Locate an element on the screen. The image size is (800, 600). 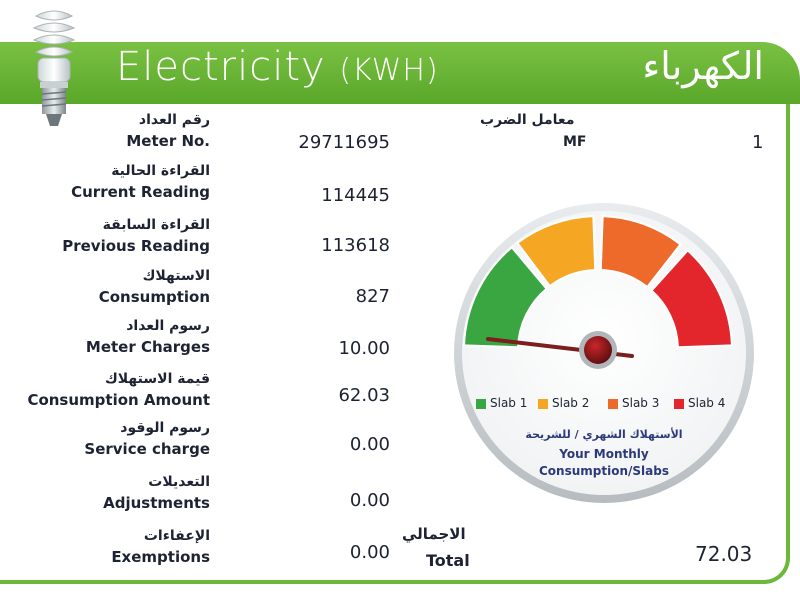
row-exemptions: الإعفاءات Exemptions 0.00 is located at coordinates (200, 551).